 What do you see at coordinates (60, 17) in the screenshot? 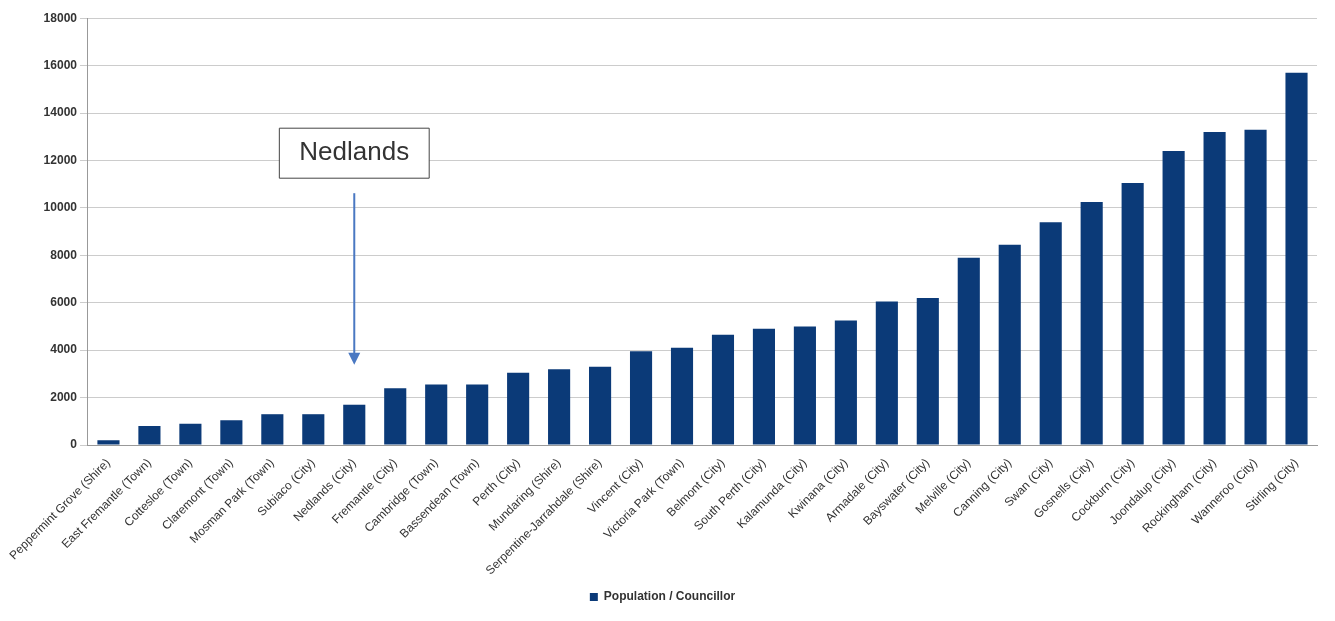
I see `y-tick-label: 18000` at bounding box center [60, 17].